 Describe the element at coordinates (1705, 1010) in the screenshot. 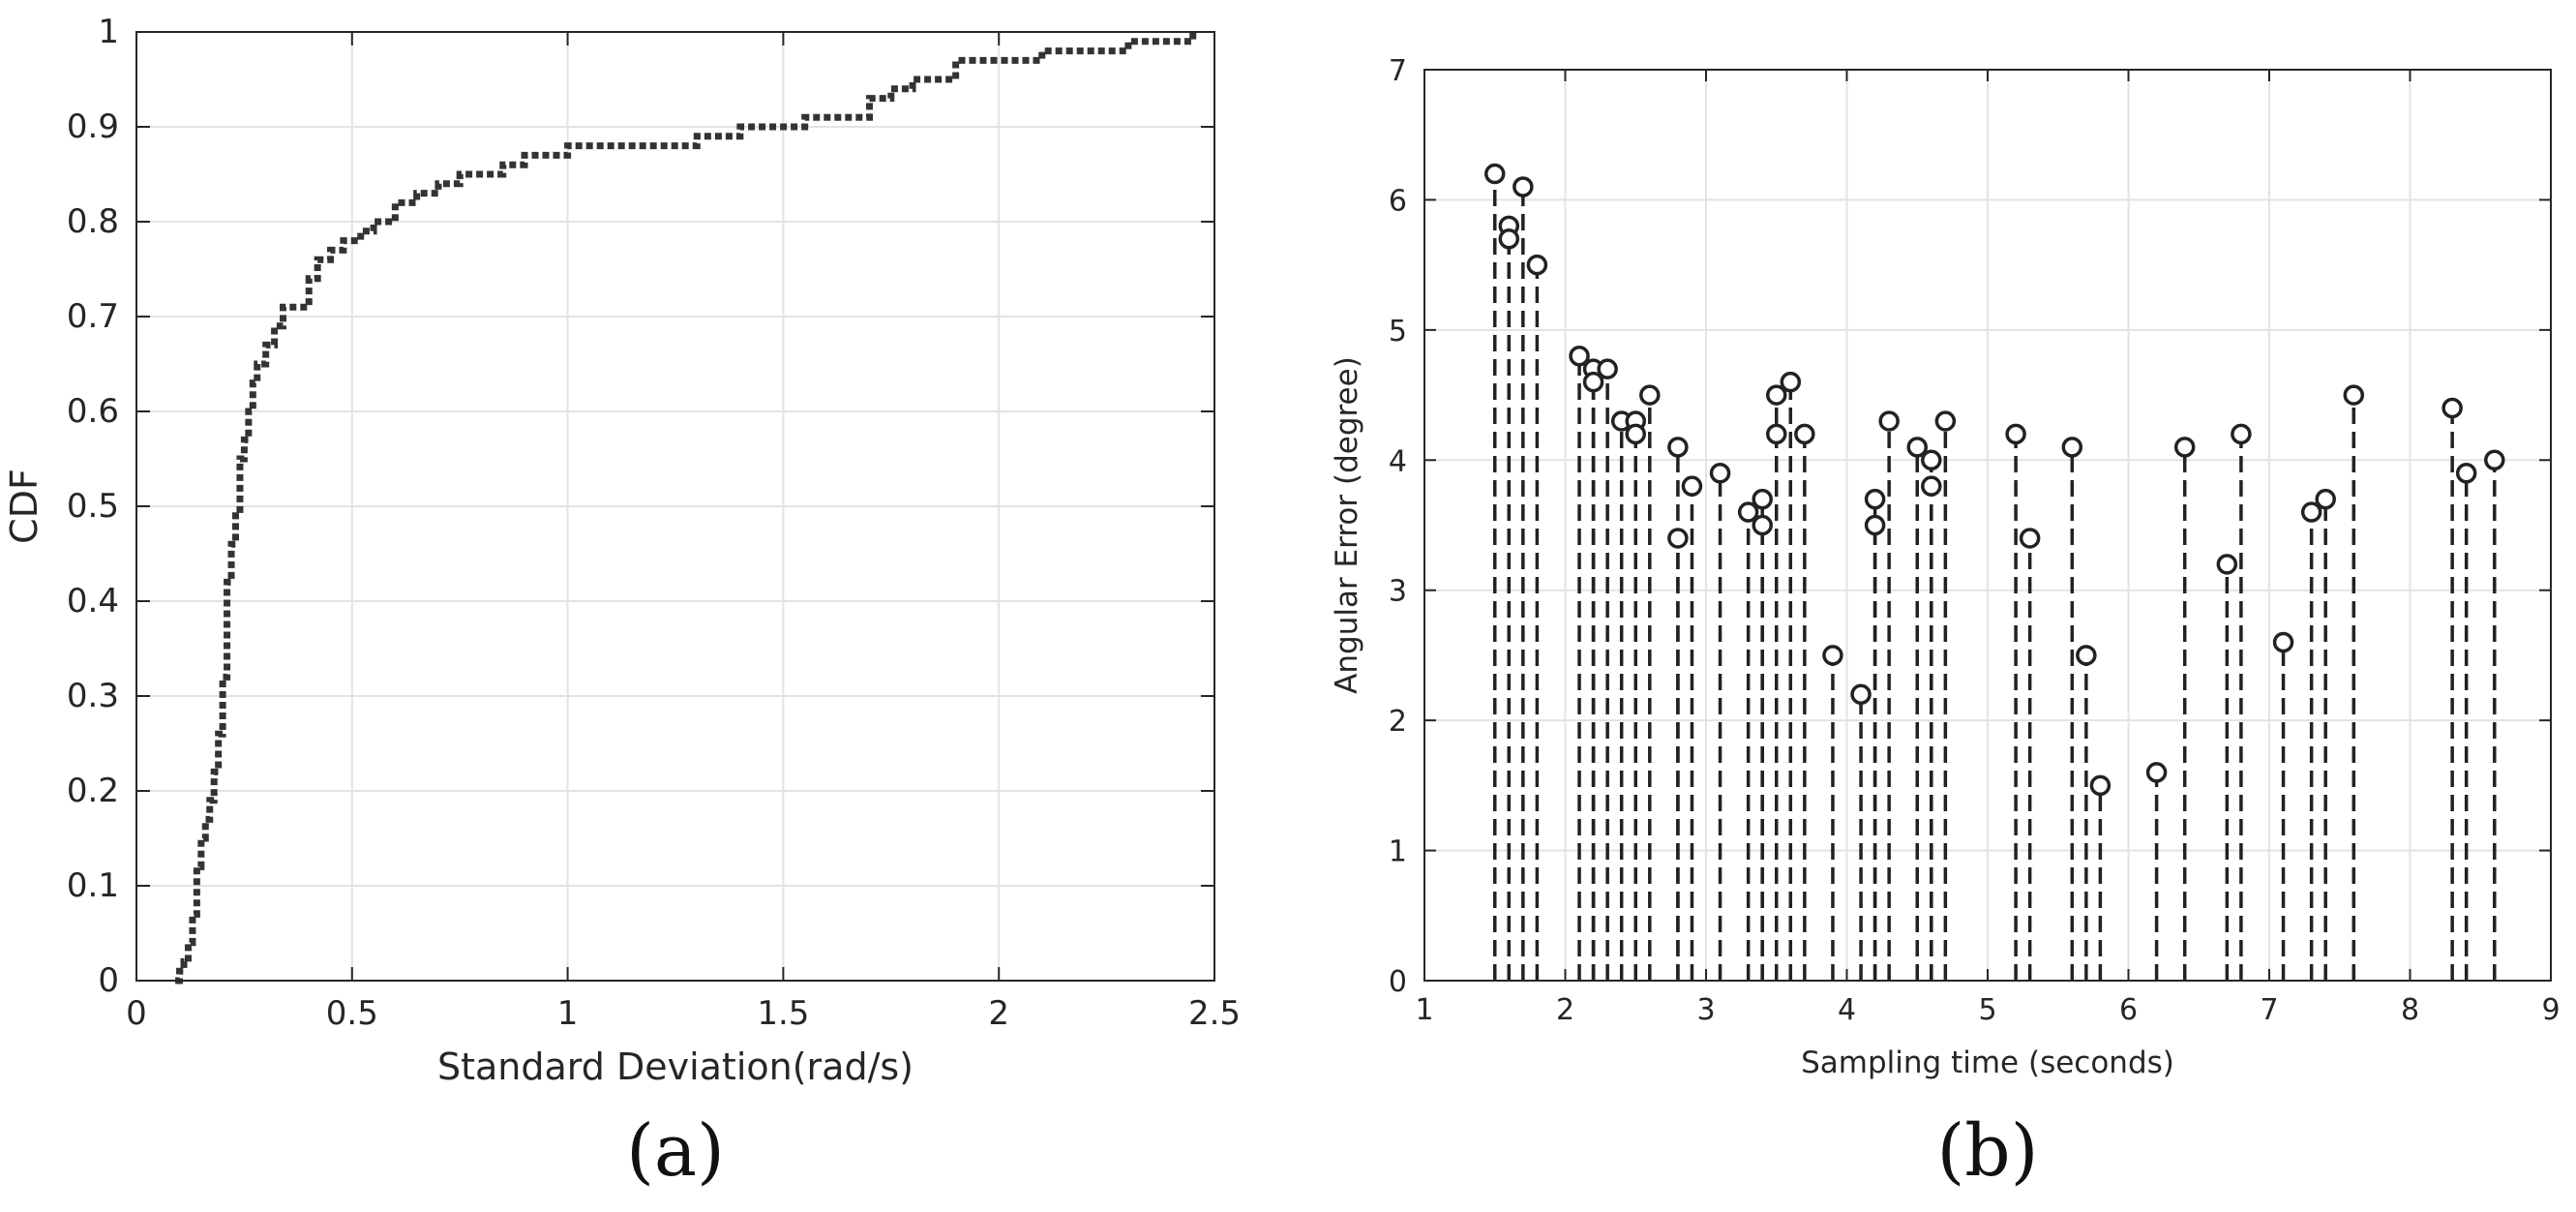

I see `x-tick-label: 3` at that location.